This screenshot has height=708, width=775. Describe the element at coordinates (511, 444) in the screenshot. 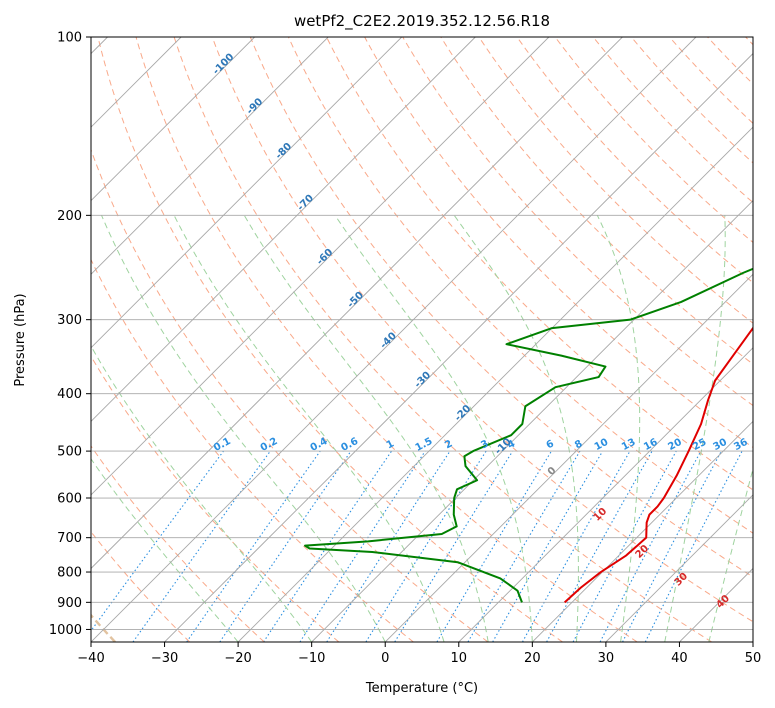

I see `mixing-ratio-label: 4` at that location.